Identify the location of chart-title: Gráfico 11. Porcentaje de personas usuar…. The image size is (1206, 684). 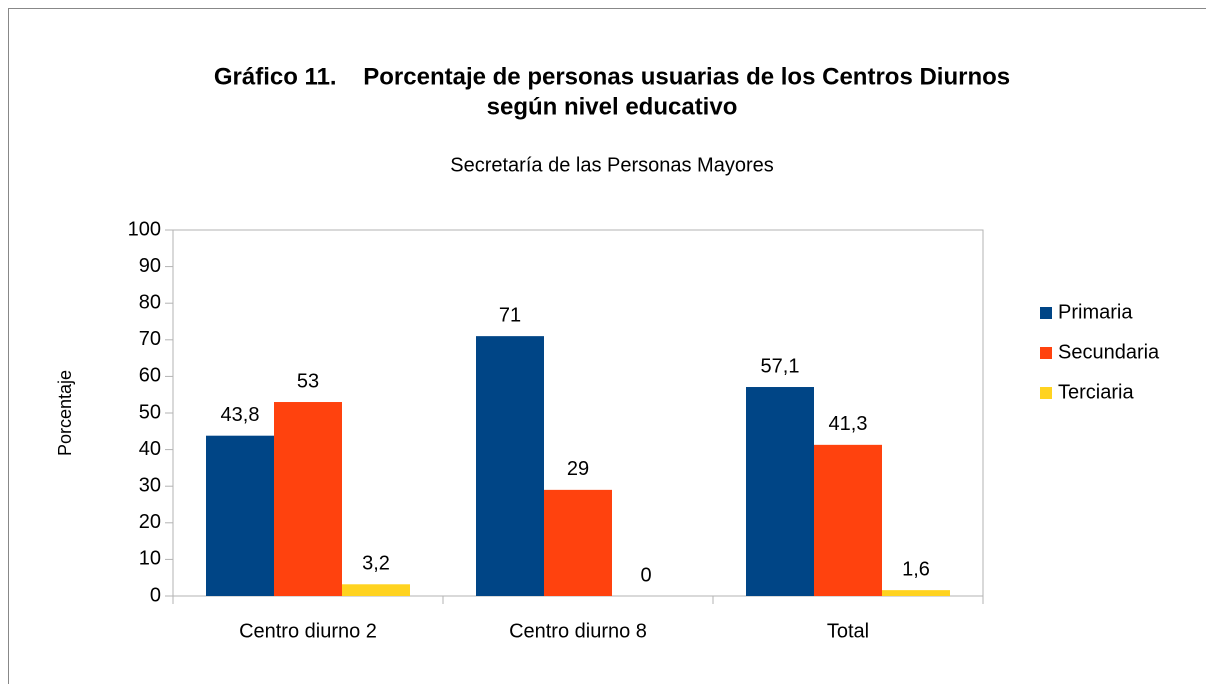
(612, 76).